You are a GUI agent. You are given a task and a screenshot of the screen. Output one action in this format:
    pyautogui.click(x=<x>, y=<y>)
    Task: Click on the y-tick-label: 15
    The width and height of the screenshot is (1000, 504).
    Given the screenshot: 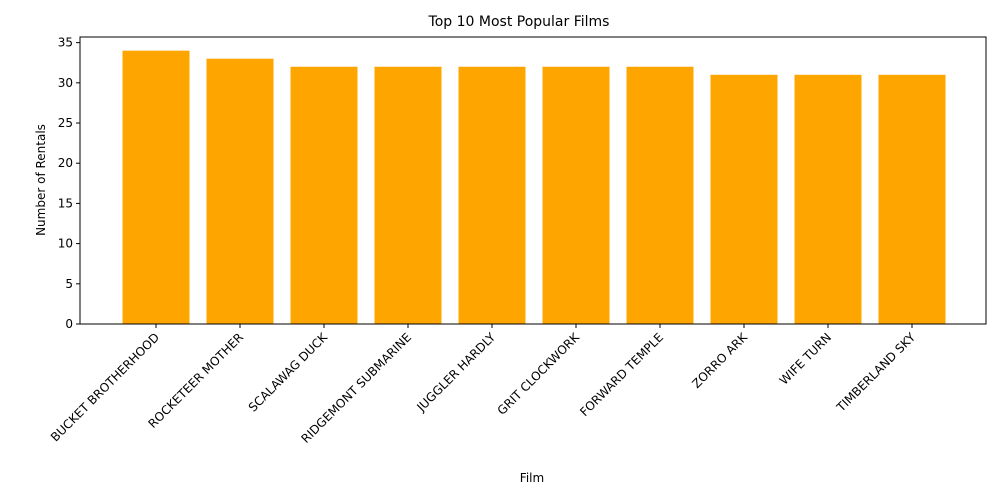 What is the action you would take?
    pyautogui.click(x=65, y=203)
    